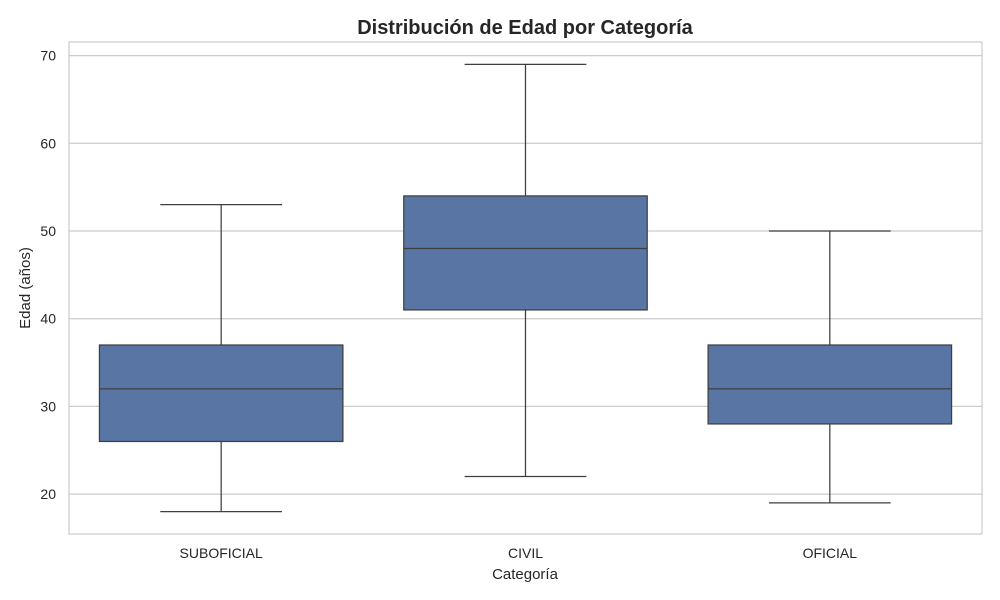  Describe the element at coordinates (48, 319) in the screenshot. I see `y-tick-label: 40` at that location.